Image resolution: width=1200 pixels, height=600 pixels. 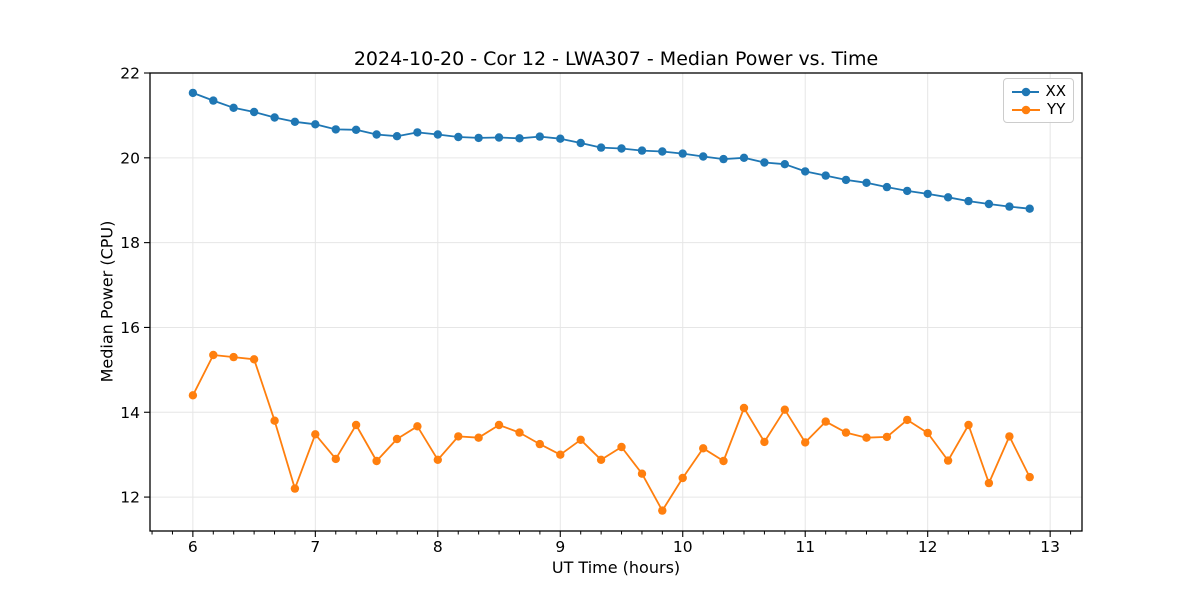 What do you see at coordinates (130, 498) in the screenshot?
I see `y-tick-label: 12` at bounding box center [130, 498].